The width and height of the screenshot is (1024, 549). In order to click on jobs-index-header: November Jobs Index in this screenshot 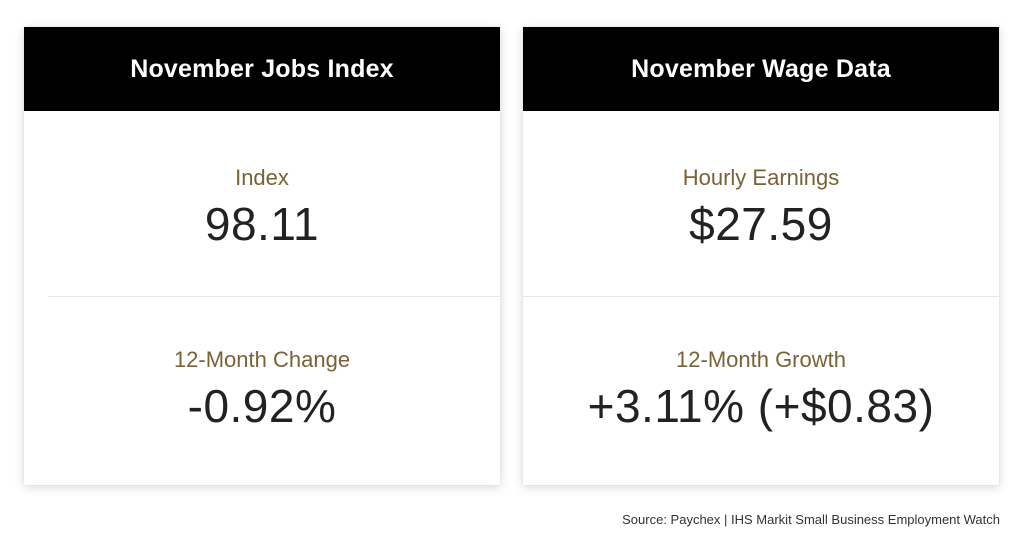, I will do `click(262, 69)`.